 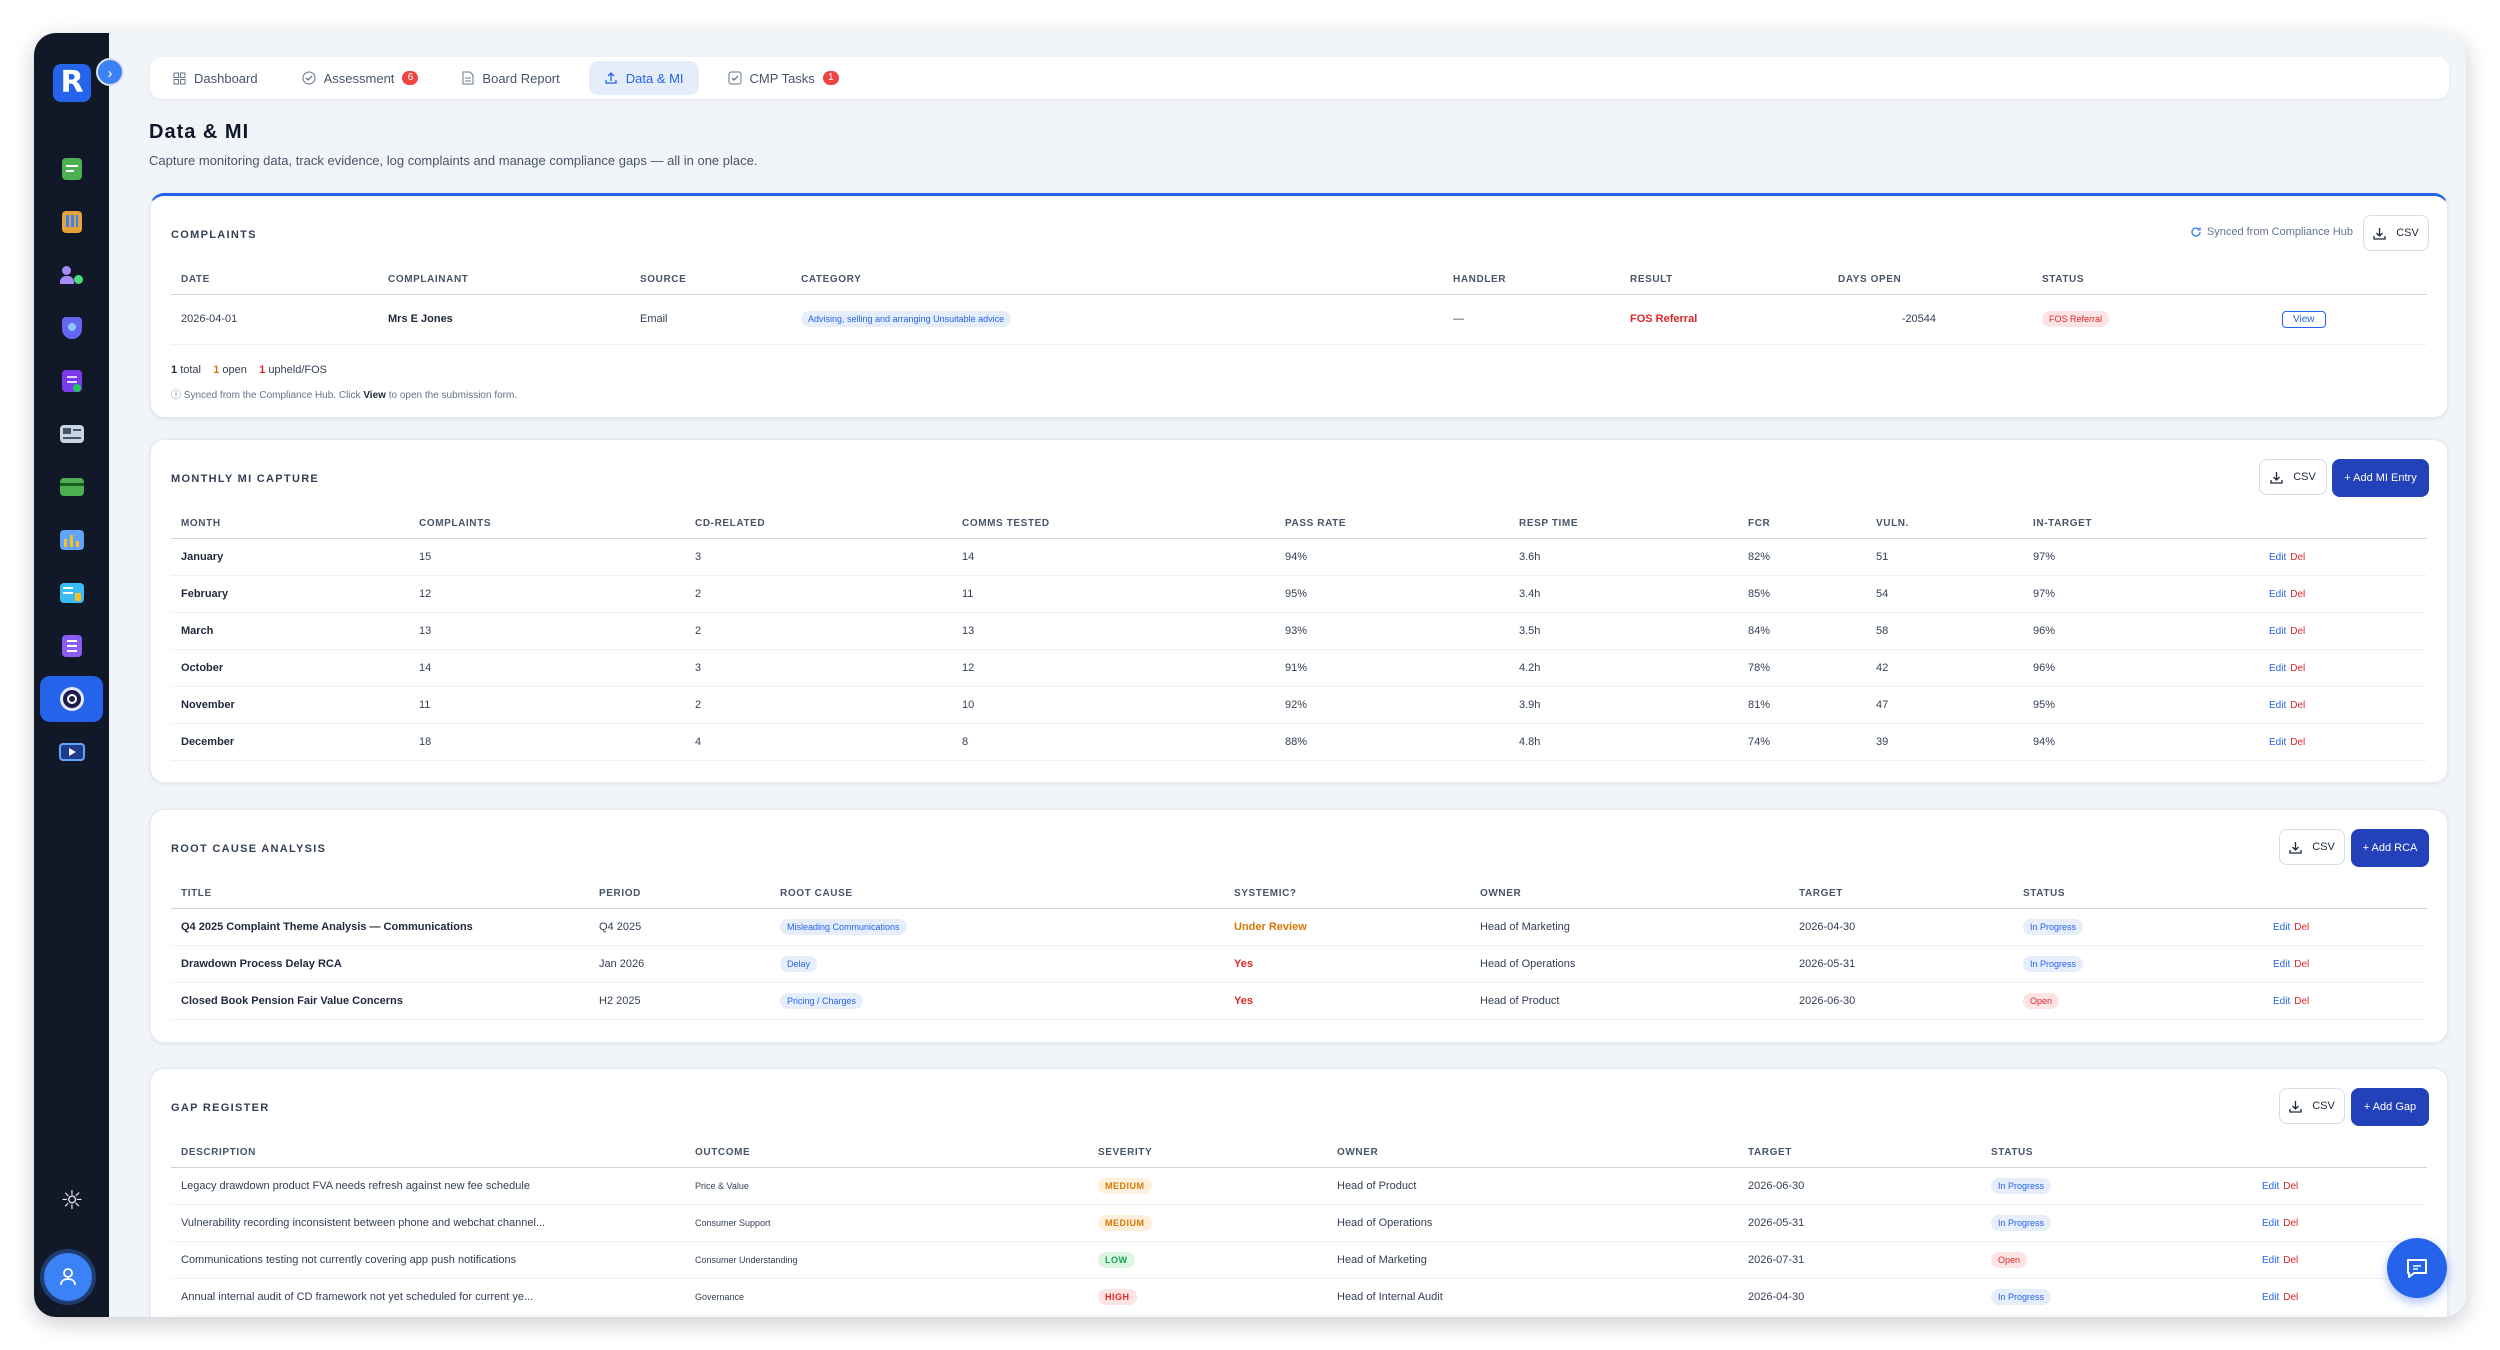 I want to click on cell-period: Q4 2025, so click(x=679, y=927).